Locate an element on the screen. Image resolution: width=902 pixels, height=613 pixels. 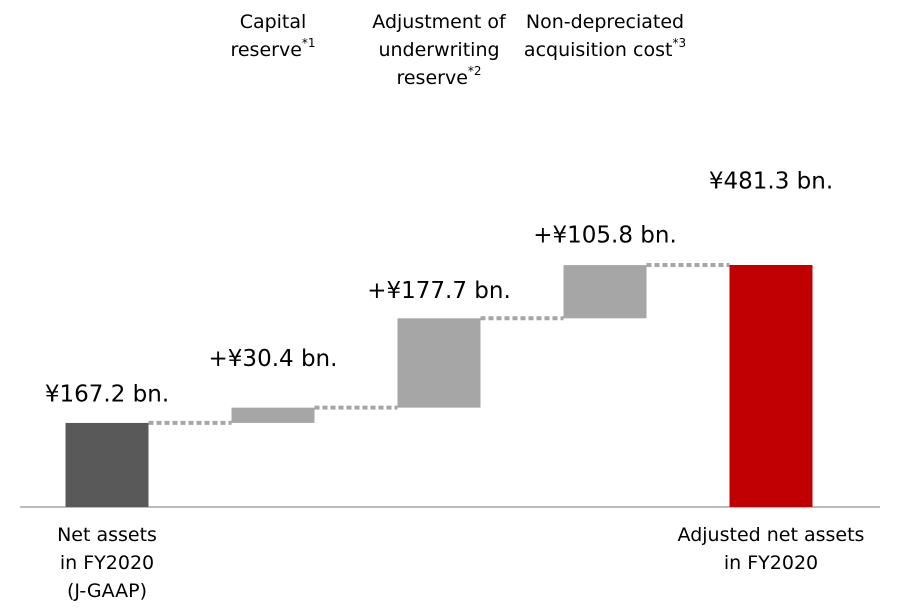
category-line: (J-GAAP) is located at coordinates (107, 591).